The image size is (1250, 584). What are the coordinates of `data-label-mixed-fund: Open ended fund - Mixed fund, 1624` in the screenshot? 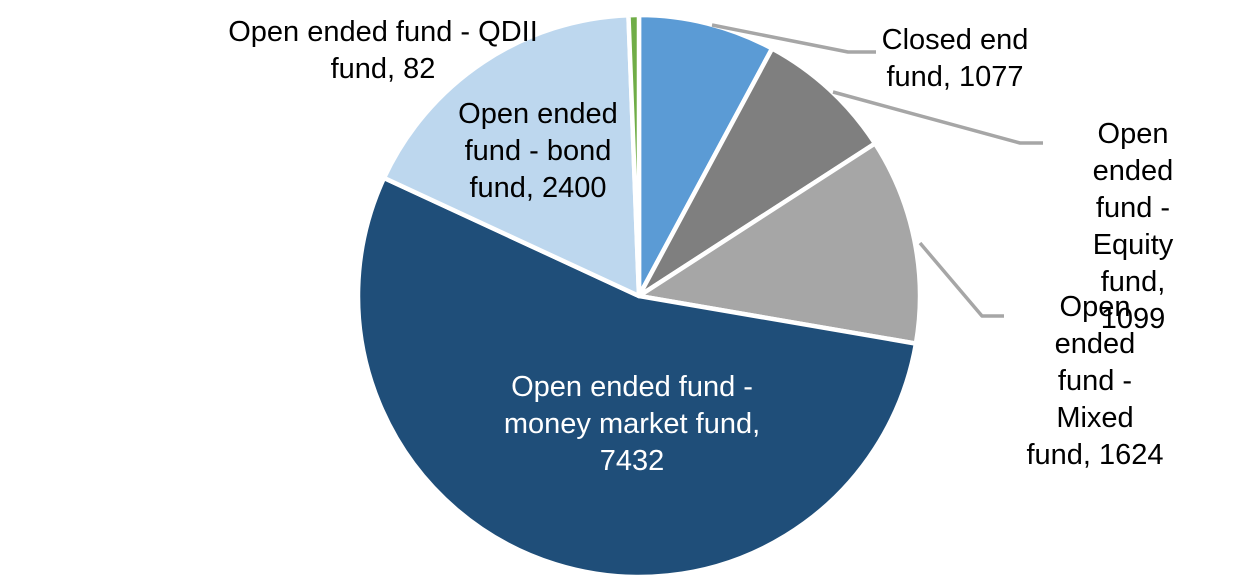 It's located at (1095, 381).